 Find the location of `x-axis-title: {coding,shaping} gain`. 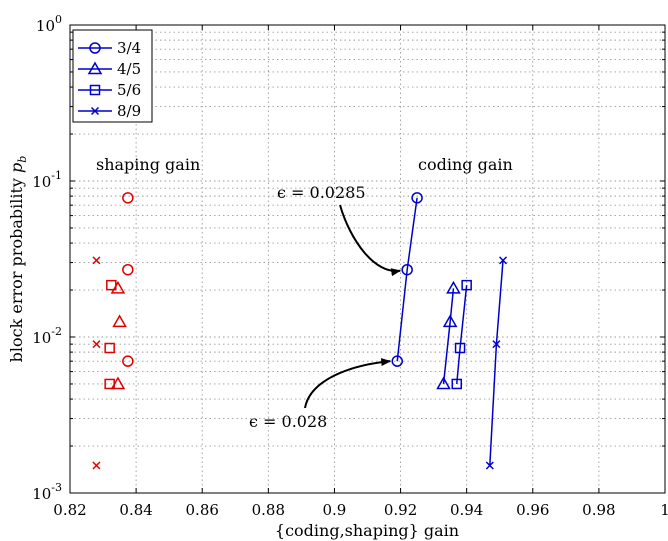

x-axis-title: {coding,shaping} gain is located at coordinates (367, 530).